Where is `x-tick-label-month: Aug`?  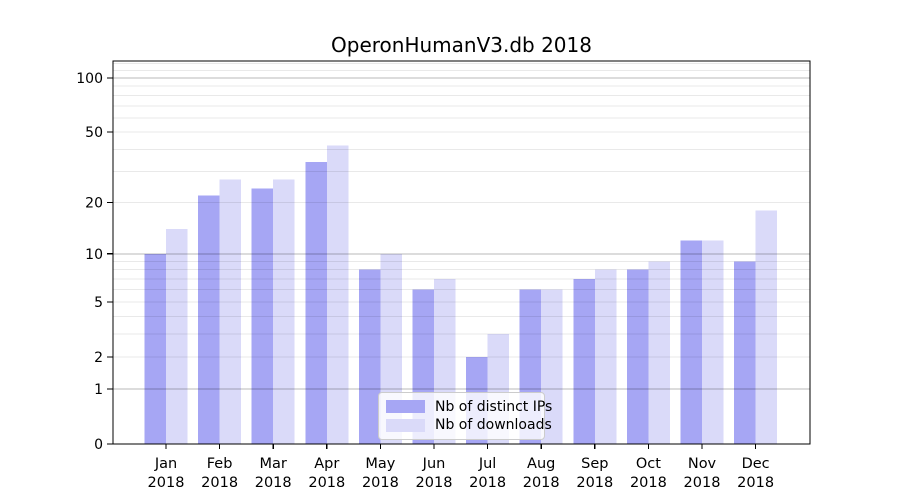
x-tick-label-month: Aug is located at coordinates (541, 464).